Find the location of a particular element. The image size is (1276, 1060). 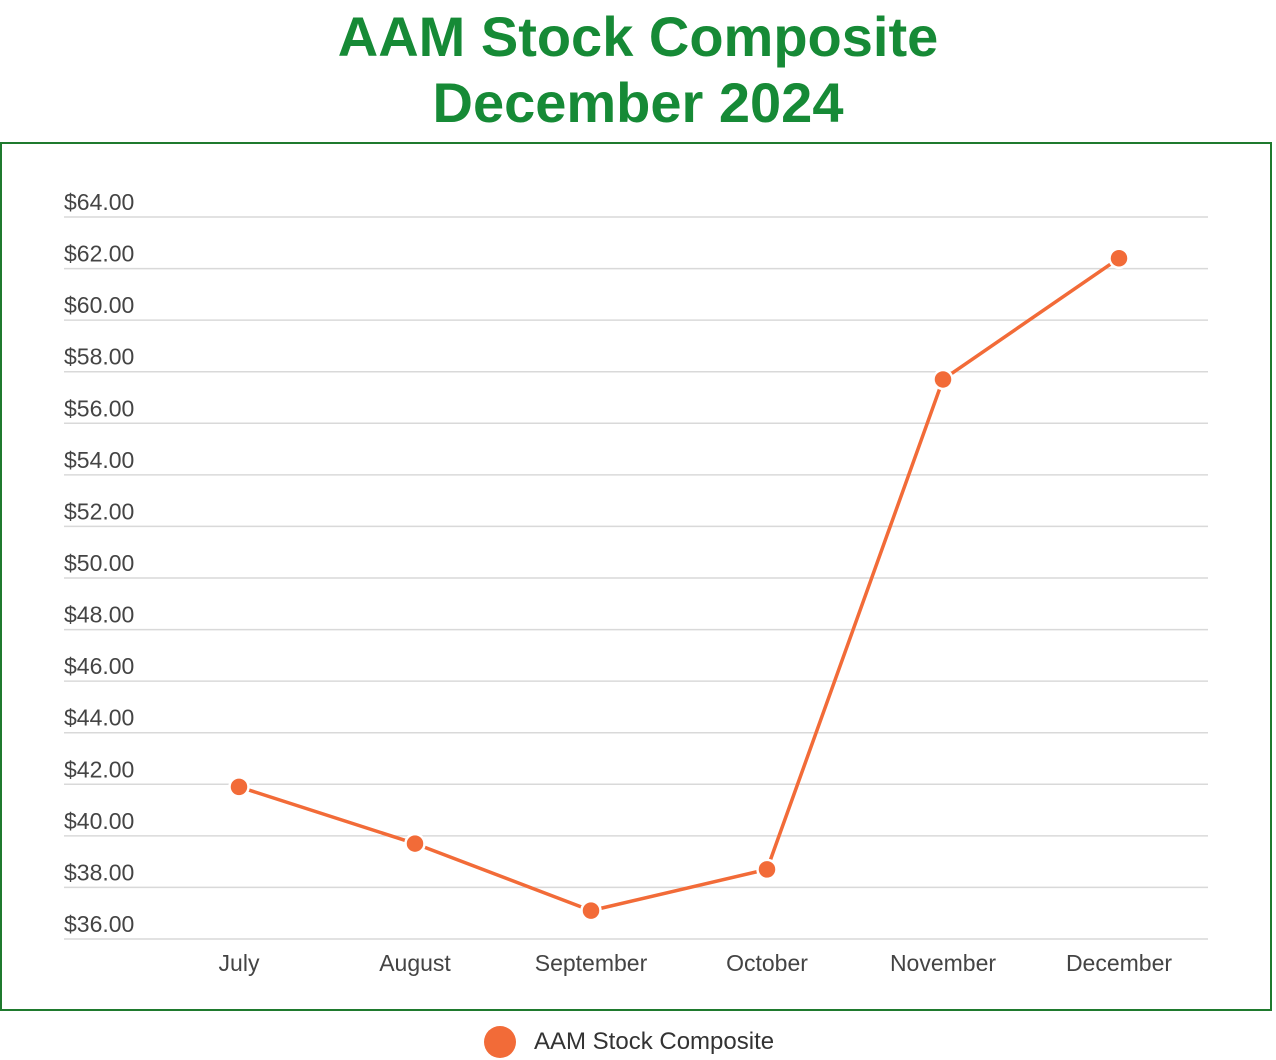

y-tick-label: $42.00 is located at coordinates (99, 769).